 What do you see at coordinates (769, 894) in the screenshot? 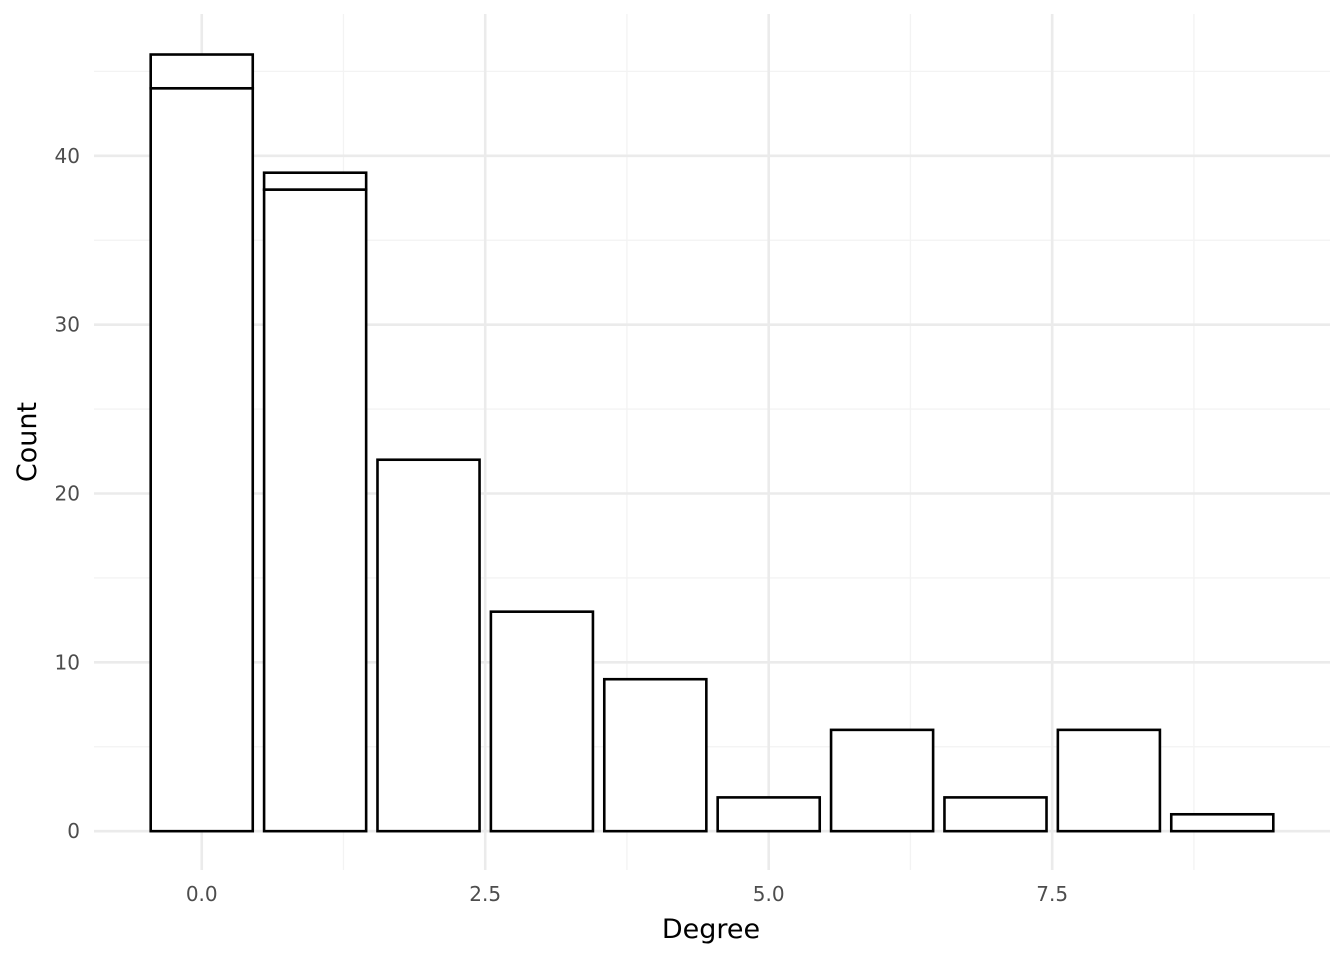
I see `x-tick-label: 5.0` at bounding box center [769, 894].